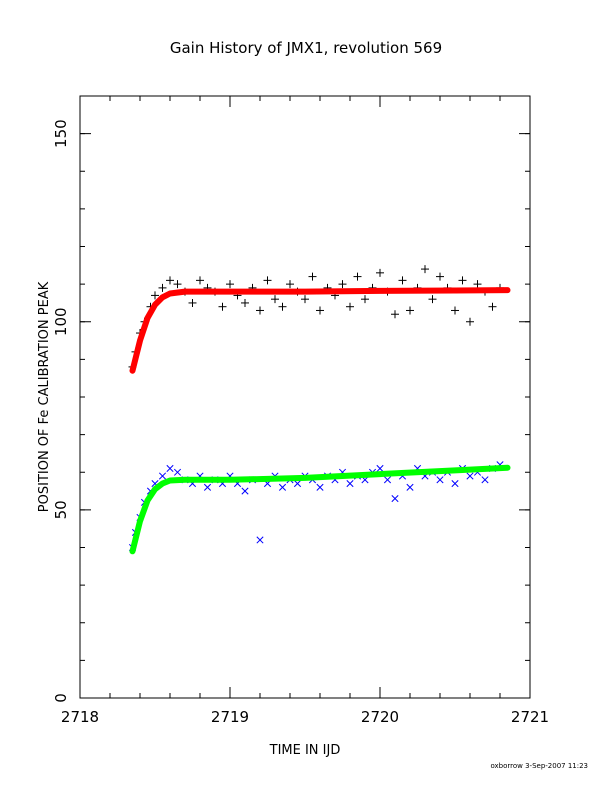 The height and width of the screenshot is (792, 612). What do you see at coordinates (61, 509) in the screenshot?
I see `y-tick-label: 50` at bounding box center [61, 509].